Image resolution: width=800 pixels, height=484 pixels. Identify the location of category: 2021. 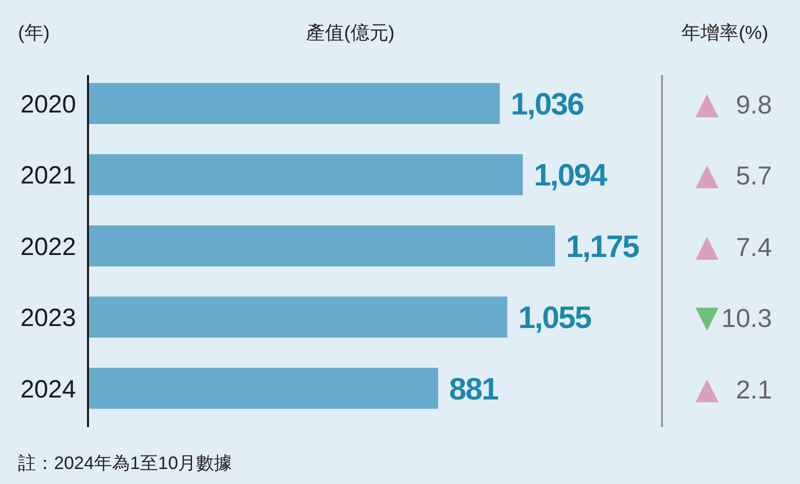
(48, 176).